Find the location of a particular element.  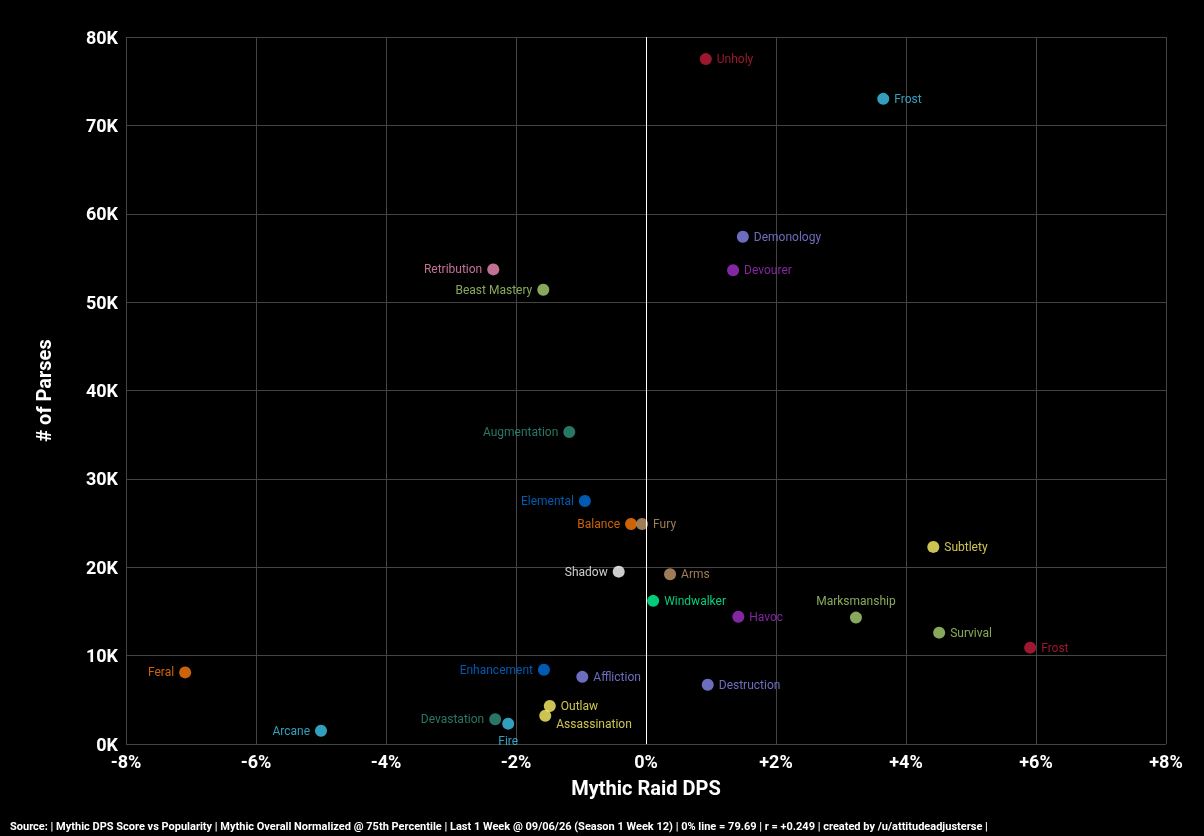

y-tick-label: 10K is located at coordinates (102, 656).